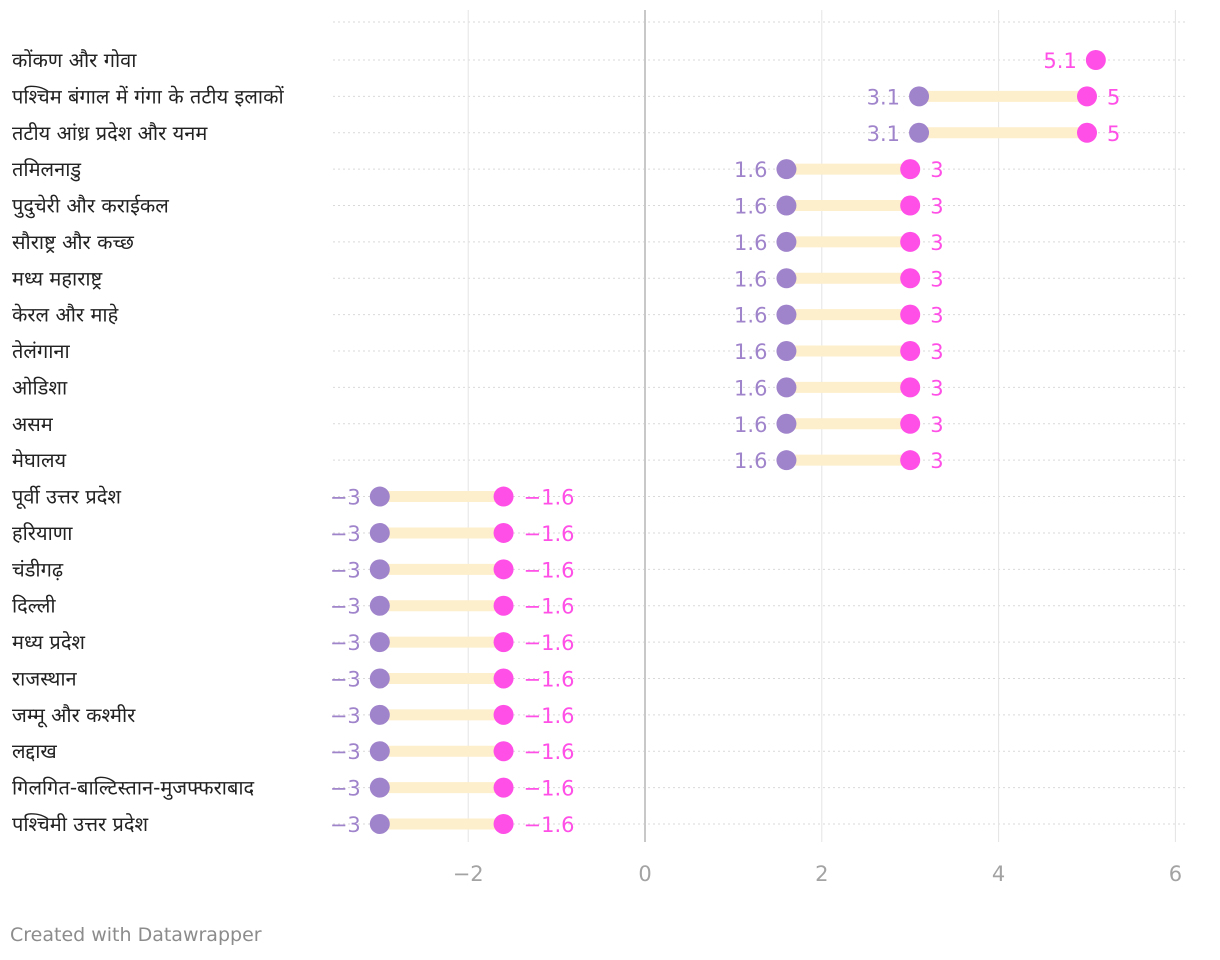 Image resolution: width=1220 pixels, height=960 pixels. Describe the element at coordinates (66, 497) in the screenshot. I see `row-label: पूर्वी उत्तर प्रदेश` at that location.